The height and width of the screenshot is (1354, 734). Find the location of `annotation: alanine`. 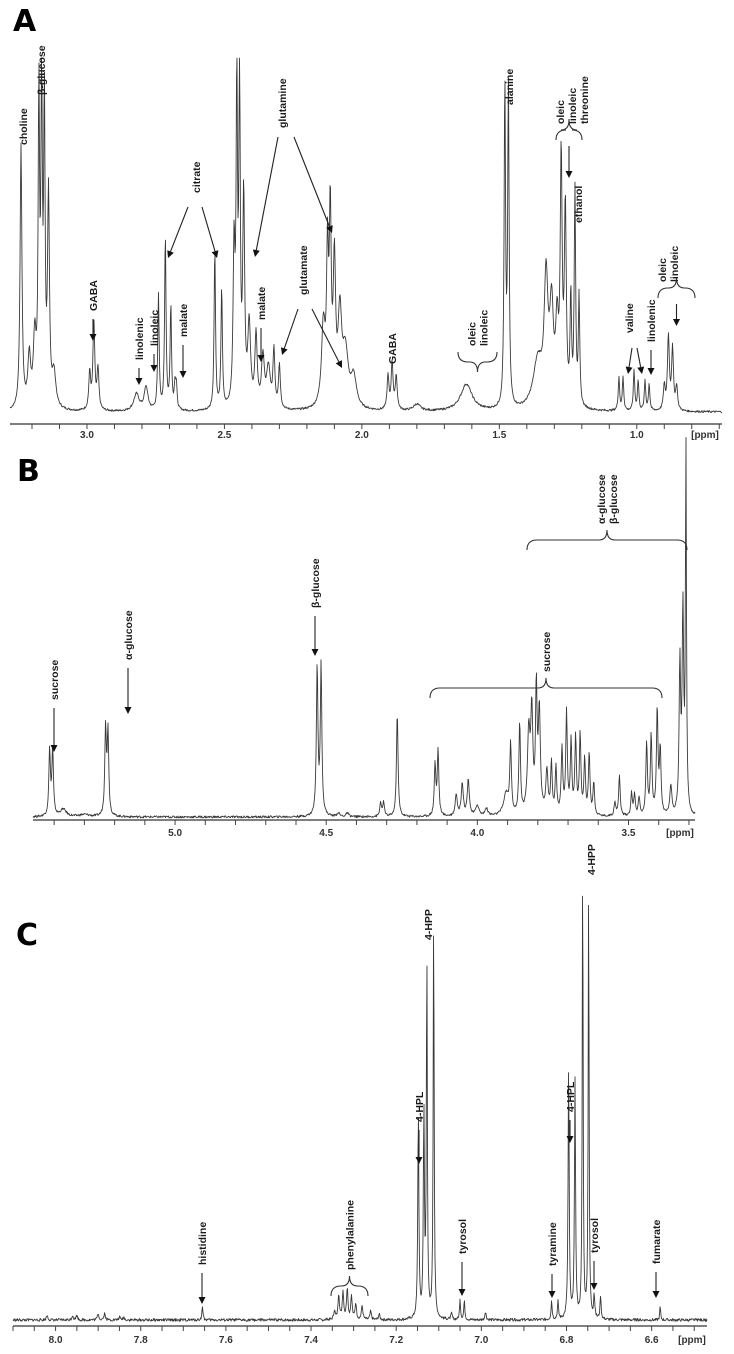

annotation: alanine is located at coordinates (510, 87).